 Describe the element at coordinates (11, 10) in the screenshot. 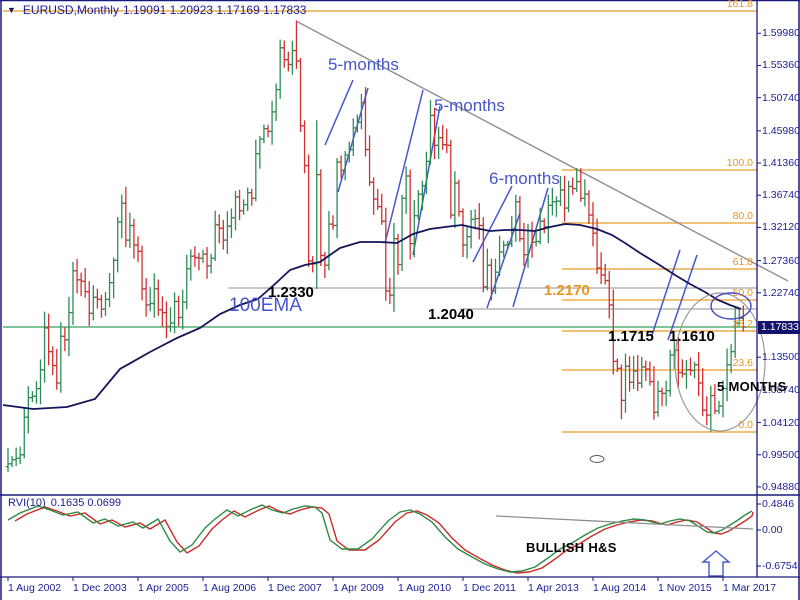

I see `collapse-triangle-icon: ▼` at that location.